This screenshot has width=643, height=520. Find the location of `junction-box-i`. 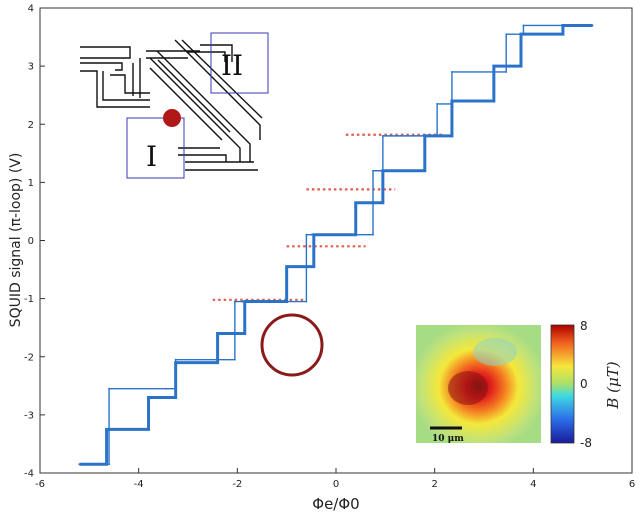

junction-box-i is located at coordinates (155, 148).